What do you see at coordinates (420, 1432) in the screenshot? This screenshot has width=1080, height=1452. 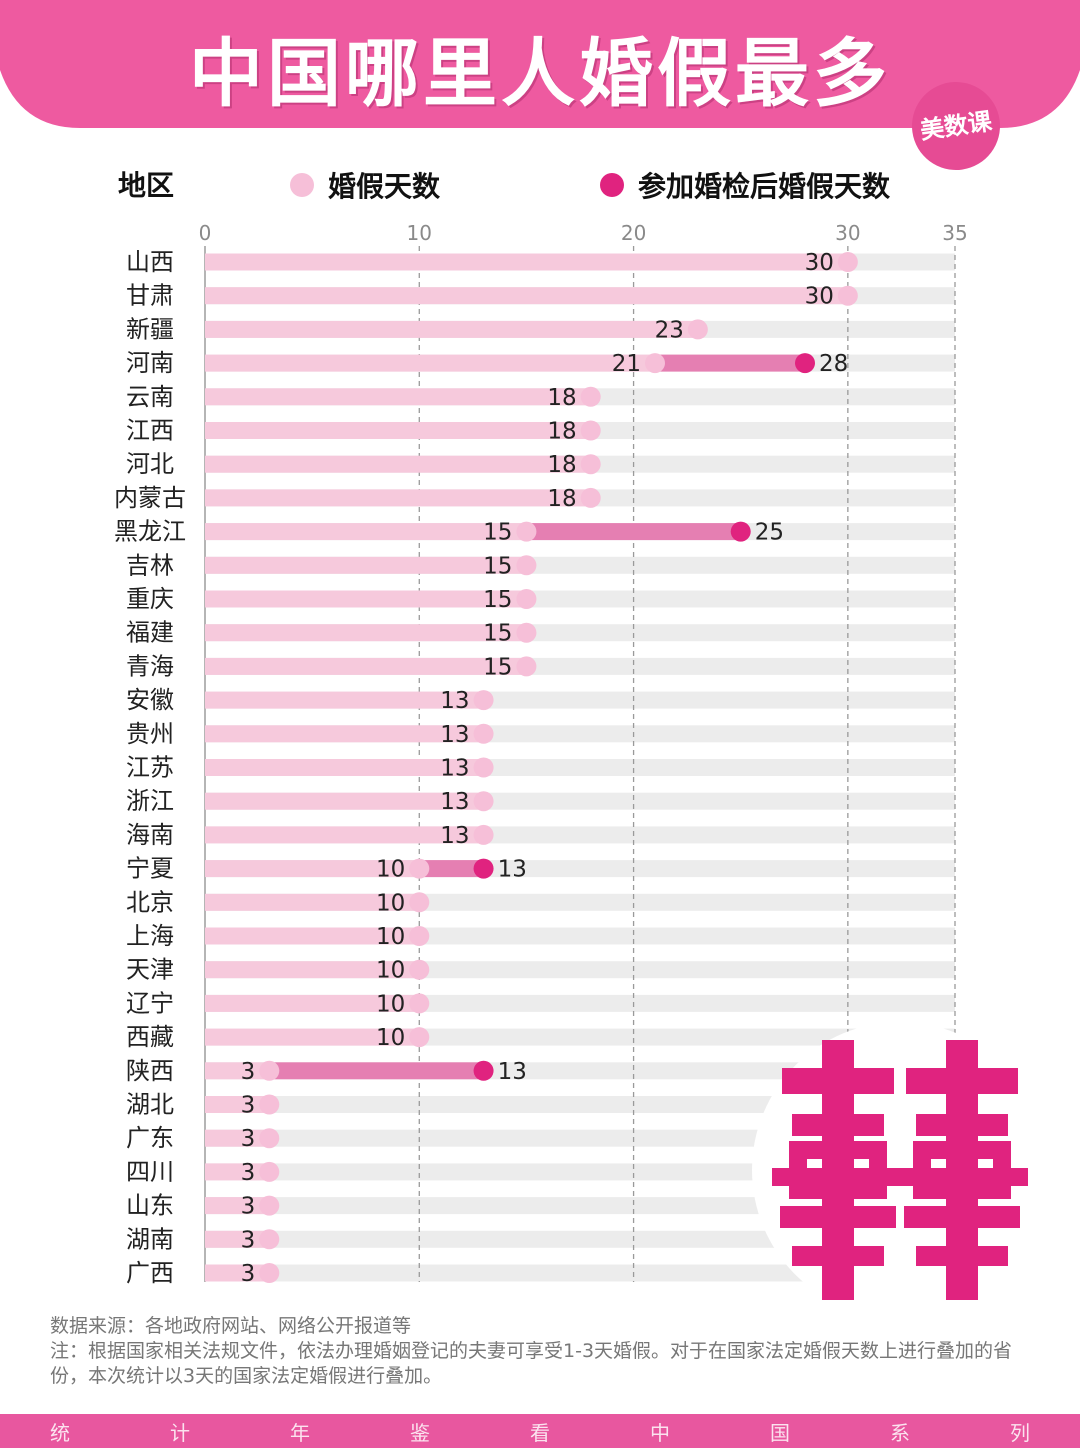 I see `footer-char: 鉴` at bounding box center [420, 1432].